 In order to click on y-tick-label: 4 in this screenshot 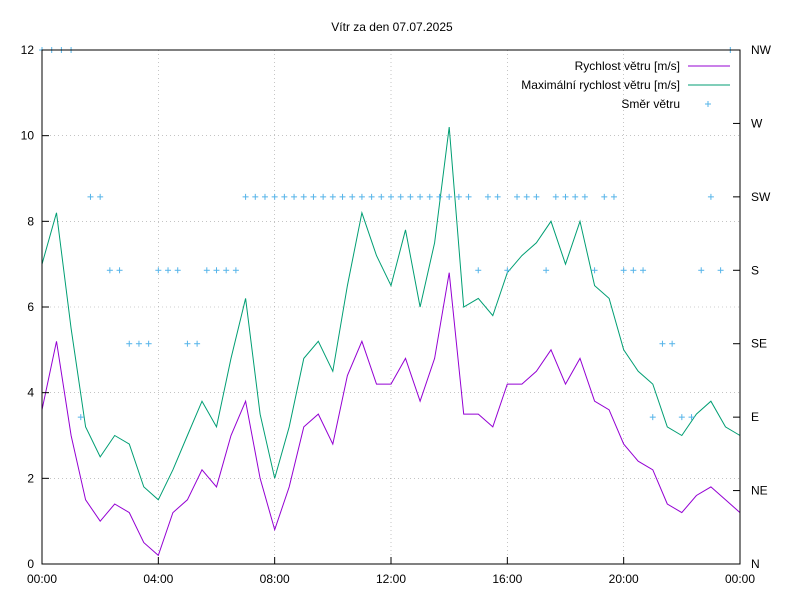, I will do `click(30, 393)`.